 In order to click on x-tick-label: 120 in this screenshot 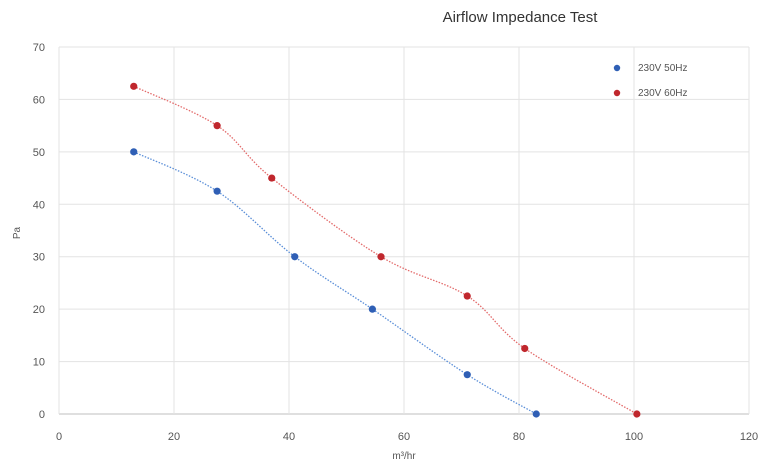, I will do `click(749, 437)`.